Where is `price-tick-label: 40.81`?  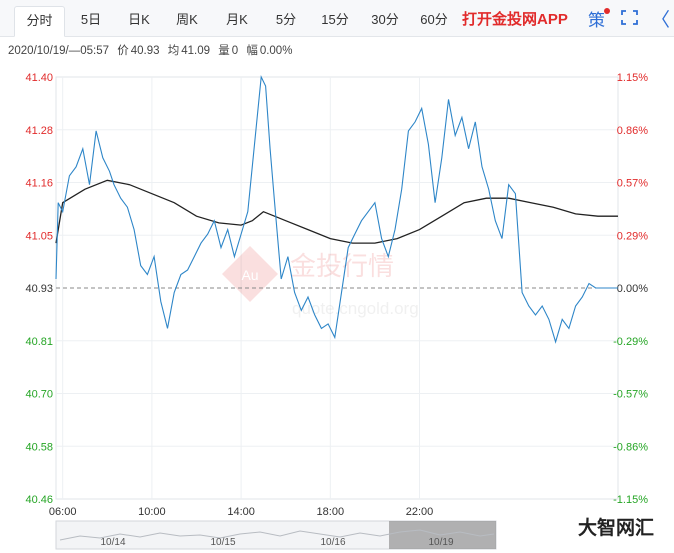 price-tick-label: 40.81 is located at coordinates (39, 342).